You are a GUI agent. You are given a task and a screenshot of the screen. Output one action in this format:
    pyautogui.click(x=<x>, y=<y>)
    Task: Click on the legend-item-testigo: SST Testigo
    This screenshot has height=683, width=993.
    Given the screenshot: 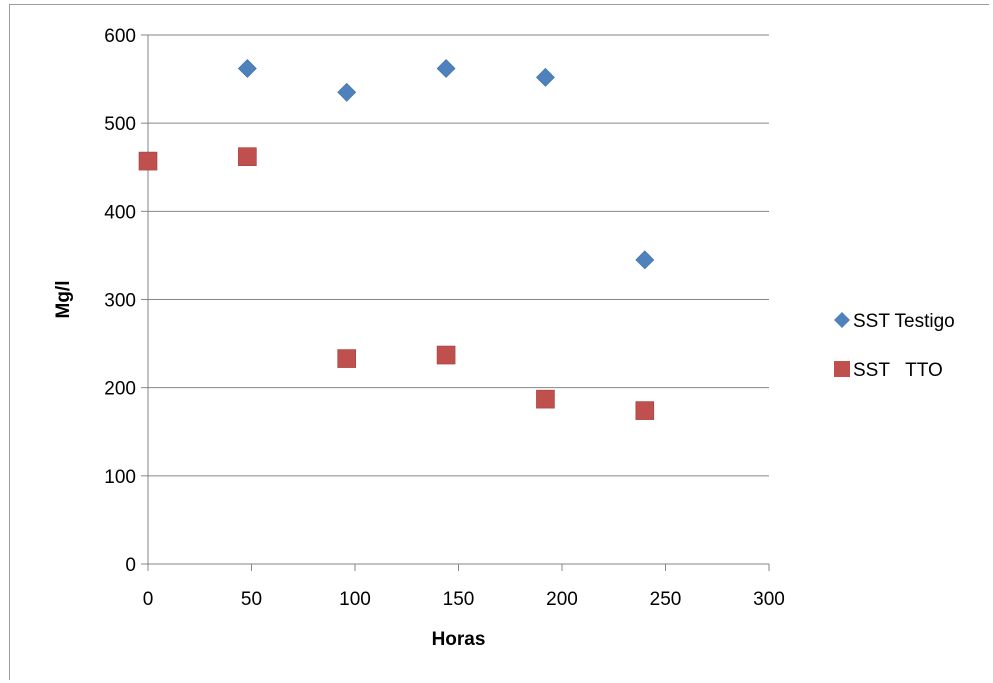 What is the action you would take?
    pyautogui.click(x=894, y=321)
    